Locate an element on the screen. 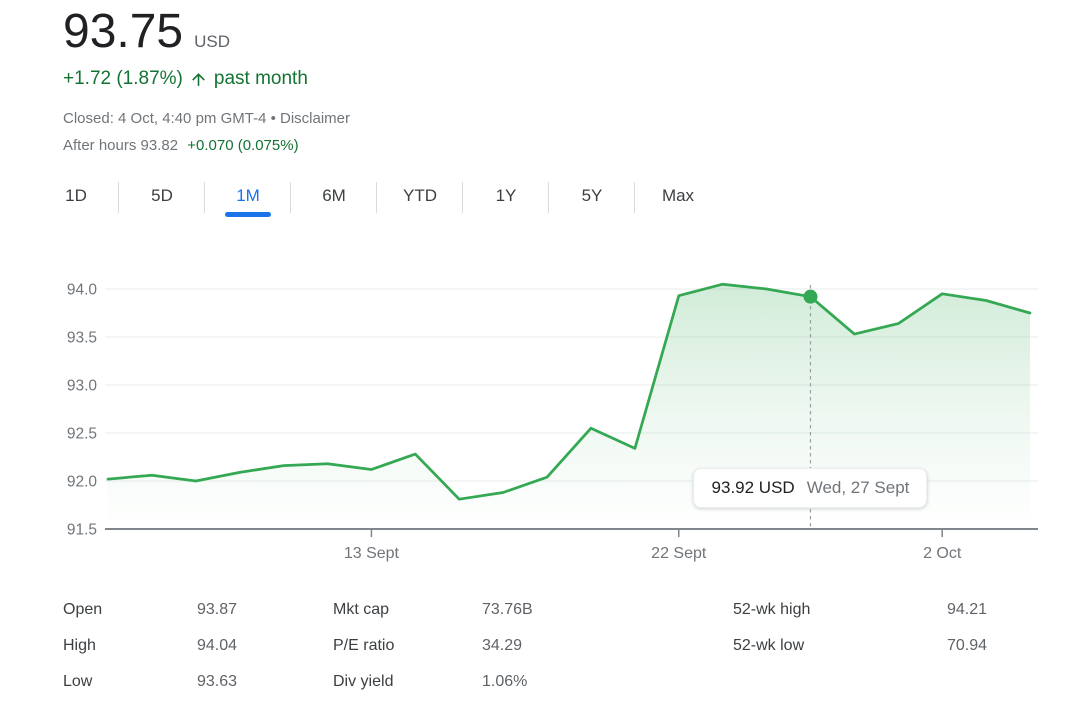 Image resolution: width=1078 pixels, height=726 pixels. tab-5y: 5Y is located at coordinates (592, 199).